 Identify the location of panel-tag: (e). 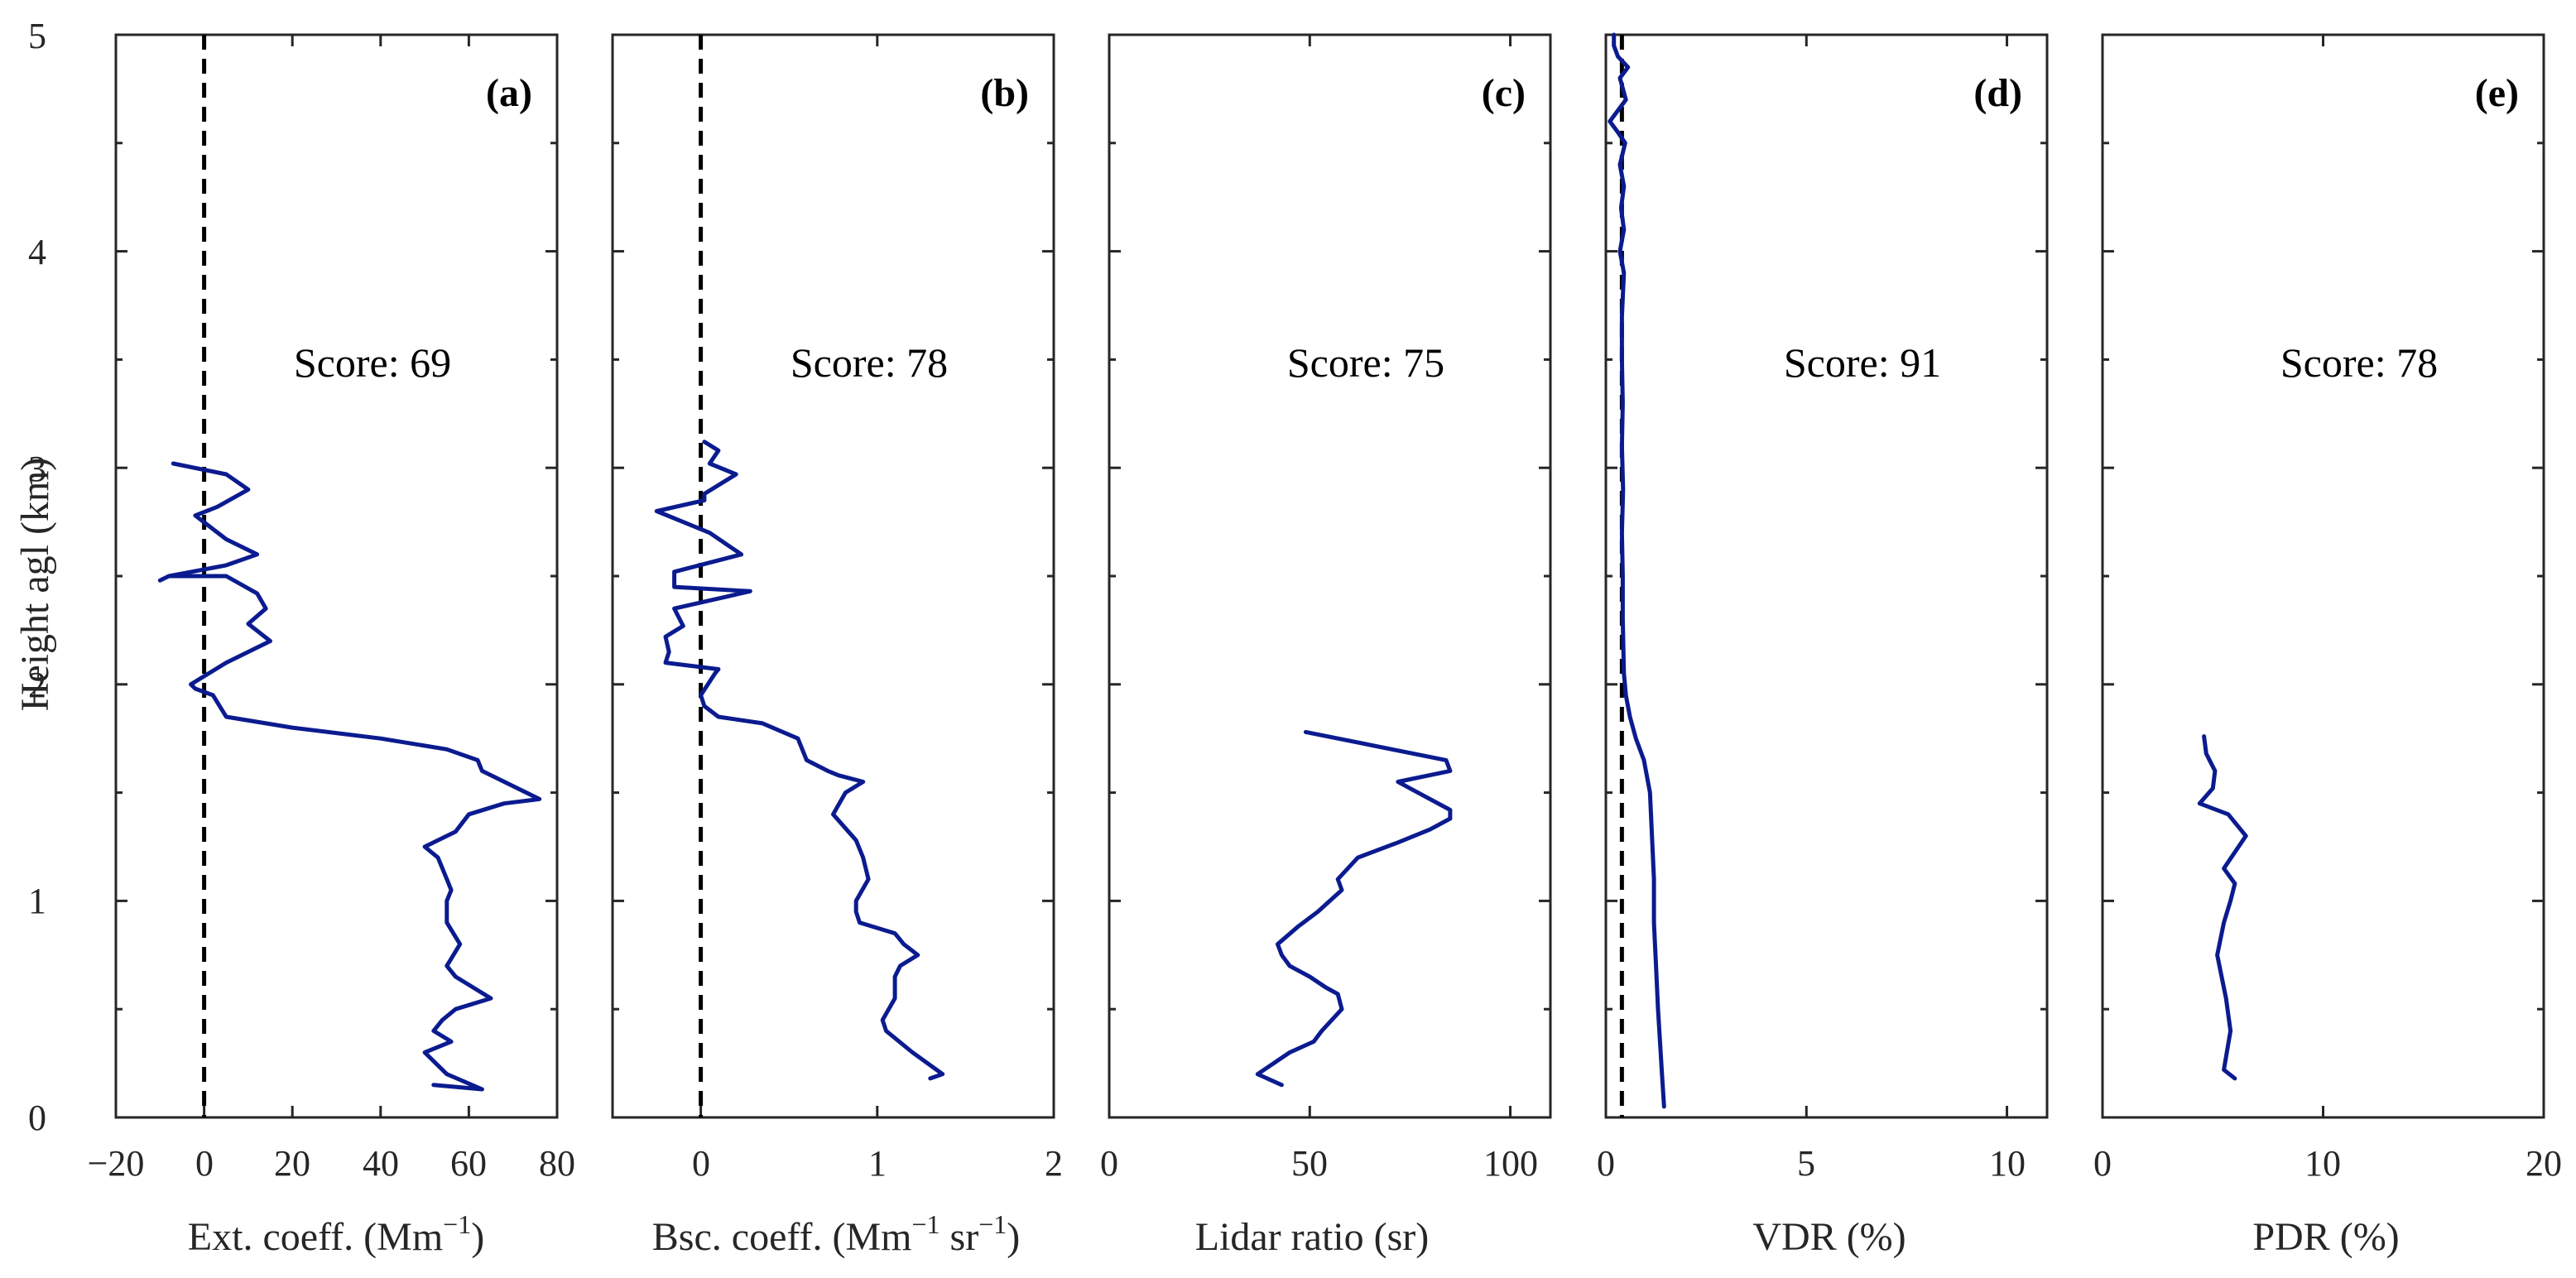
(2497, 93).